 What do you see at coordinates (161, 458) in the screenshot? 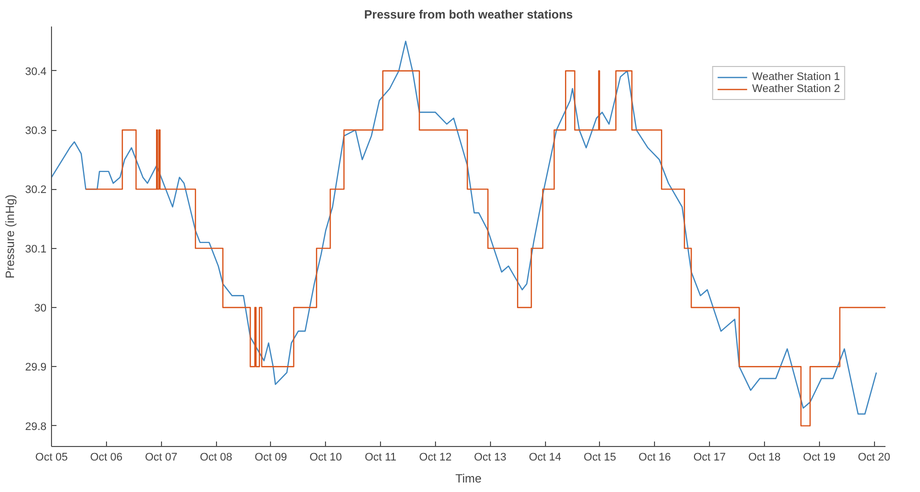
I see `x-tick-label: Oct 07` at bounding box center [161, 458].